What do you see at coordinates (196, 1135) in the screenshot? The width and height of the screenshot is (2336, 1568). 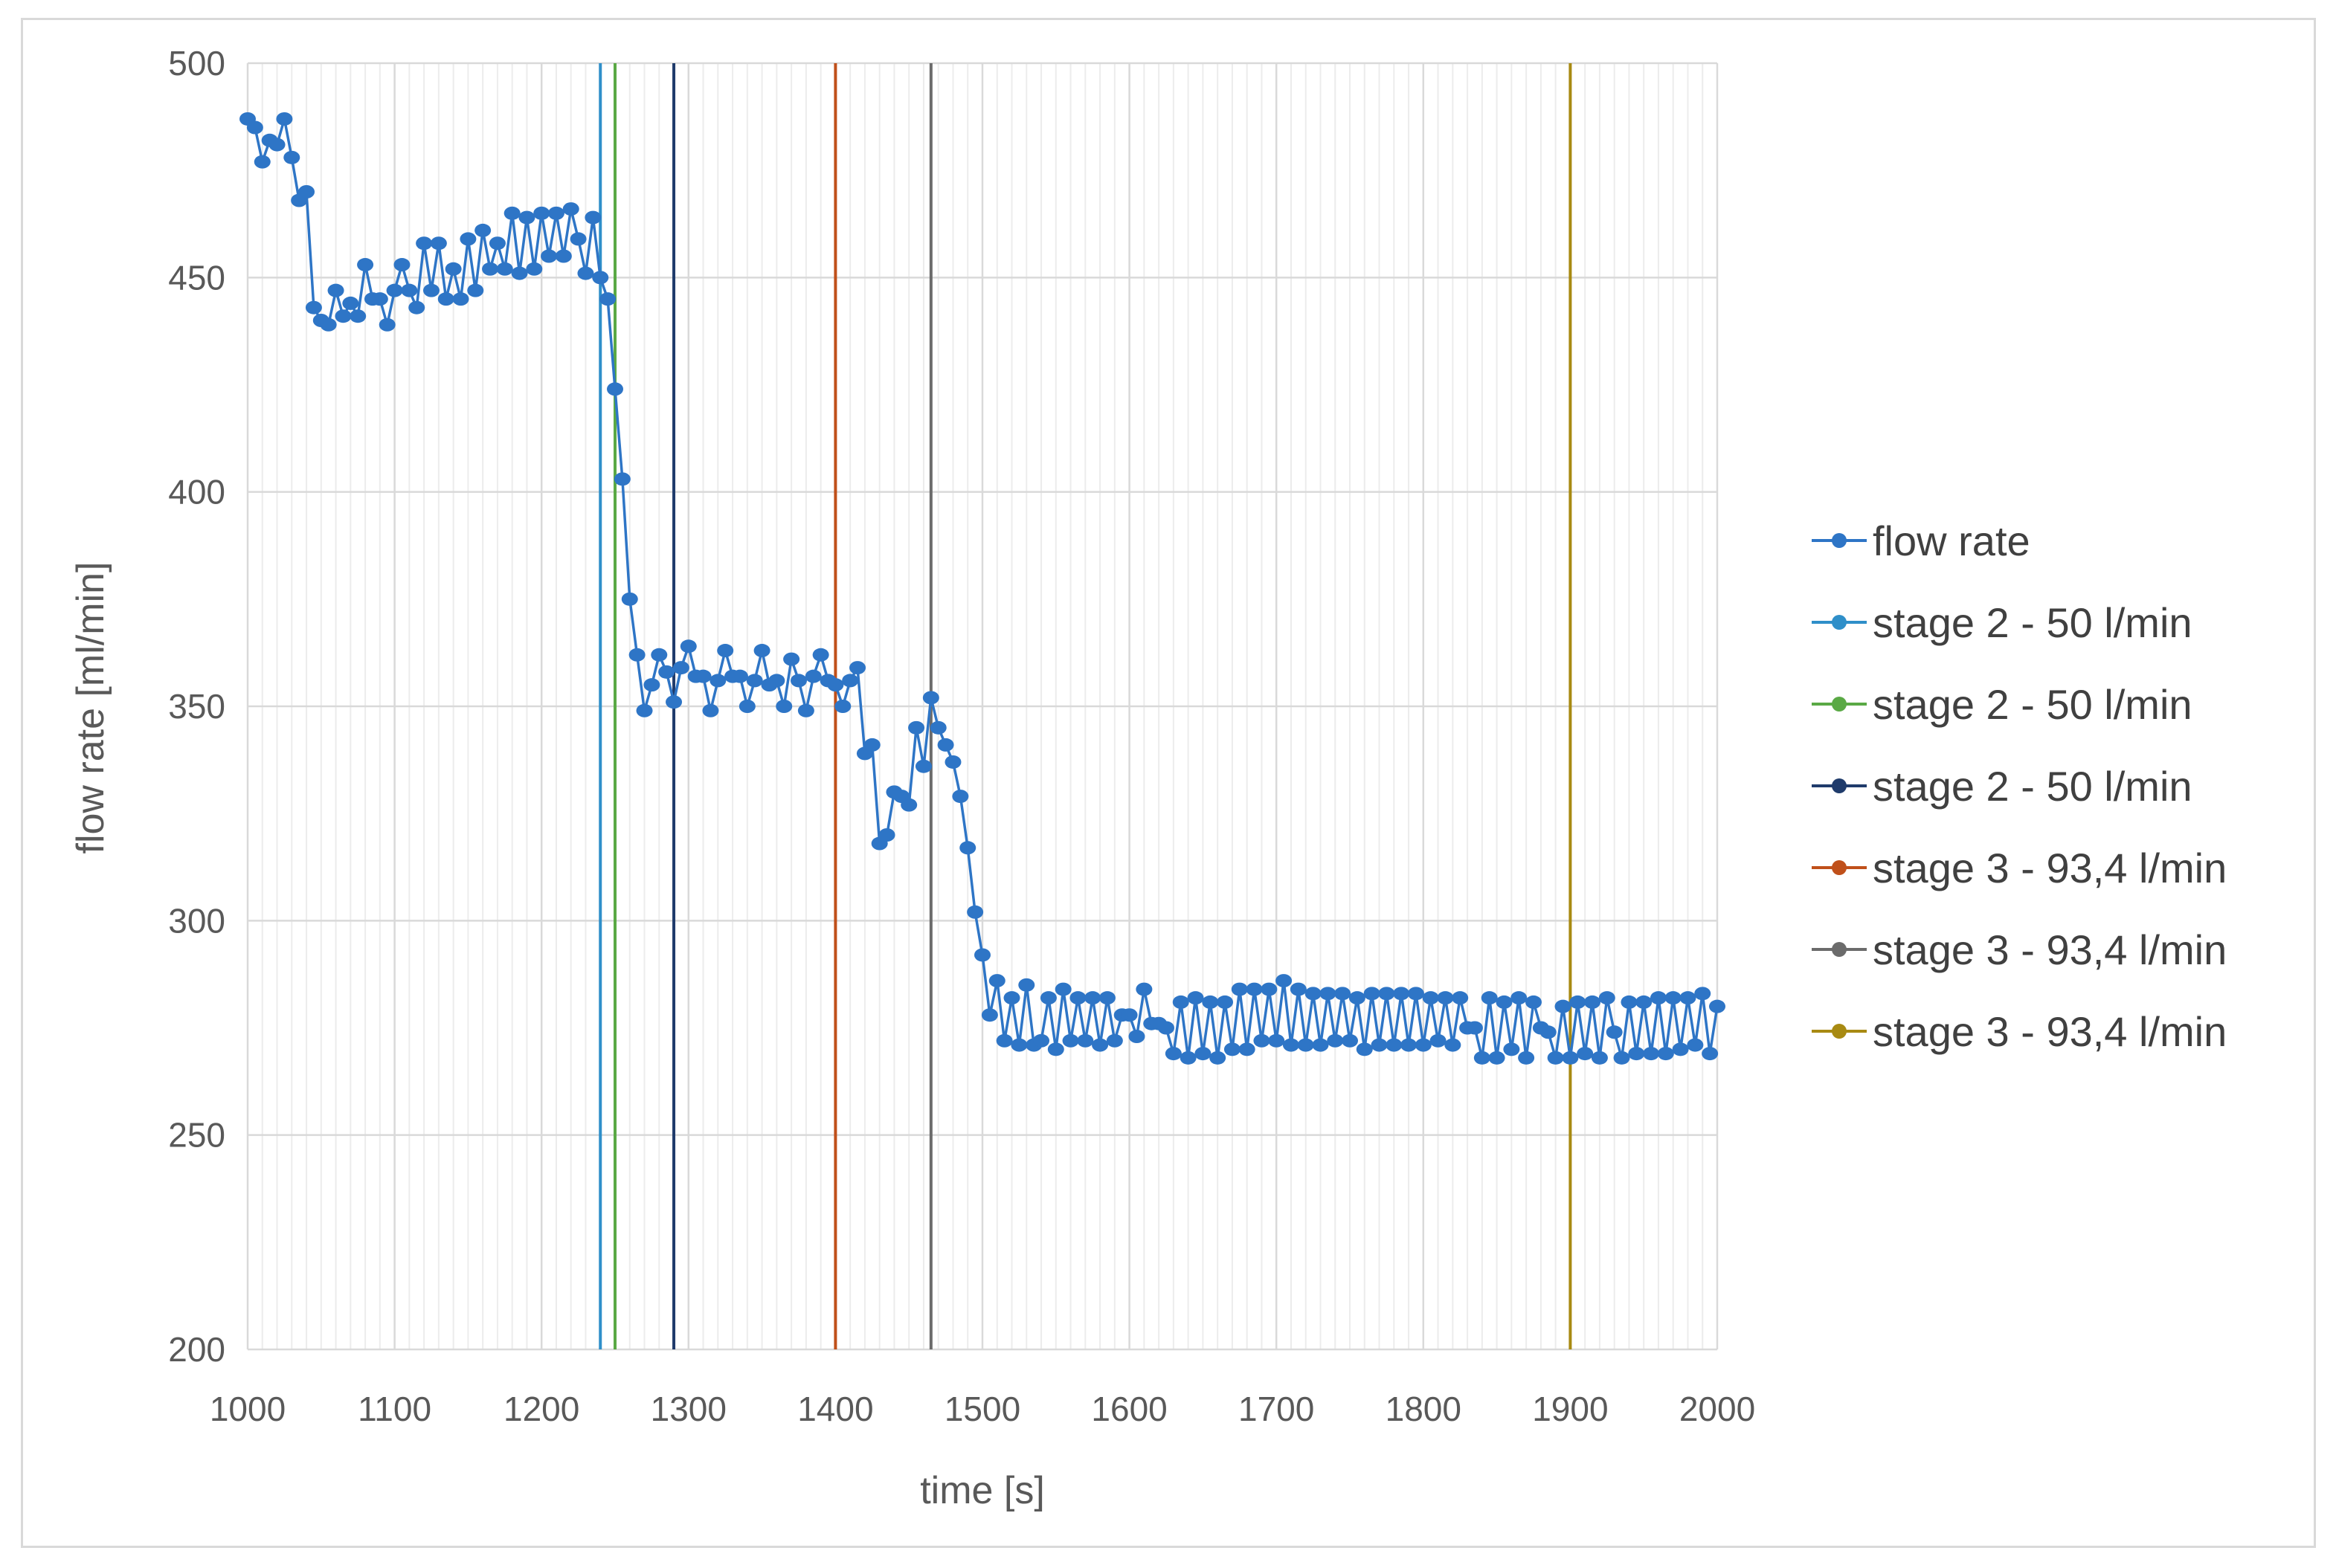 I see `y-tick-label: 250` at bounding box center [196, 1135].